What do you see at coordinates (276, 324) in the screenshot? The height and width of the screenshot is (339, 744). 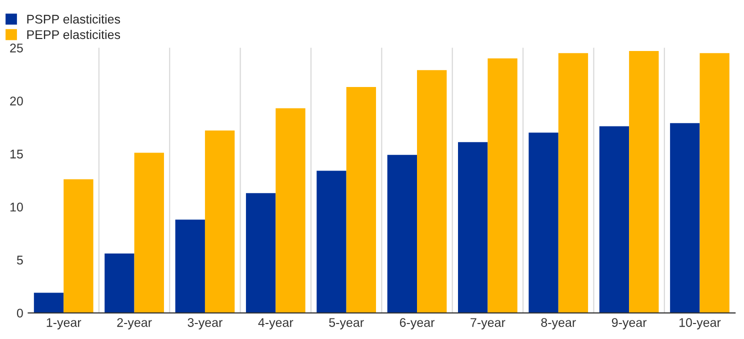 I see `x-tick-label: 4-year` at bounding box center [276, 324].